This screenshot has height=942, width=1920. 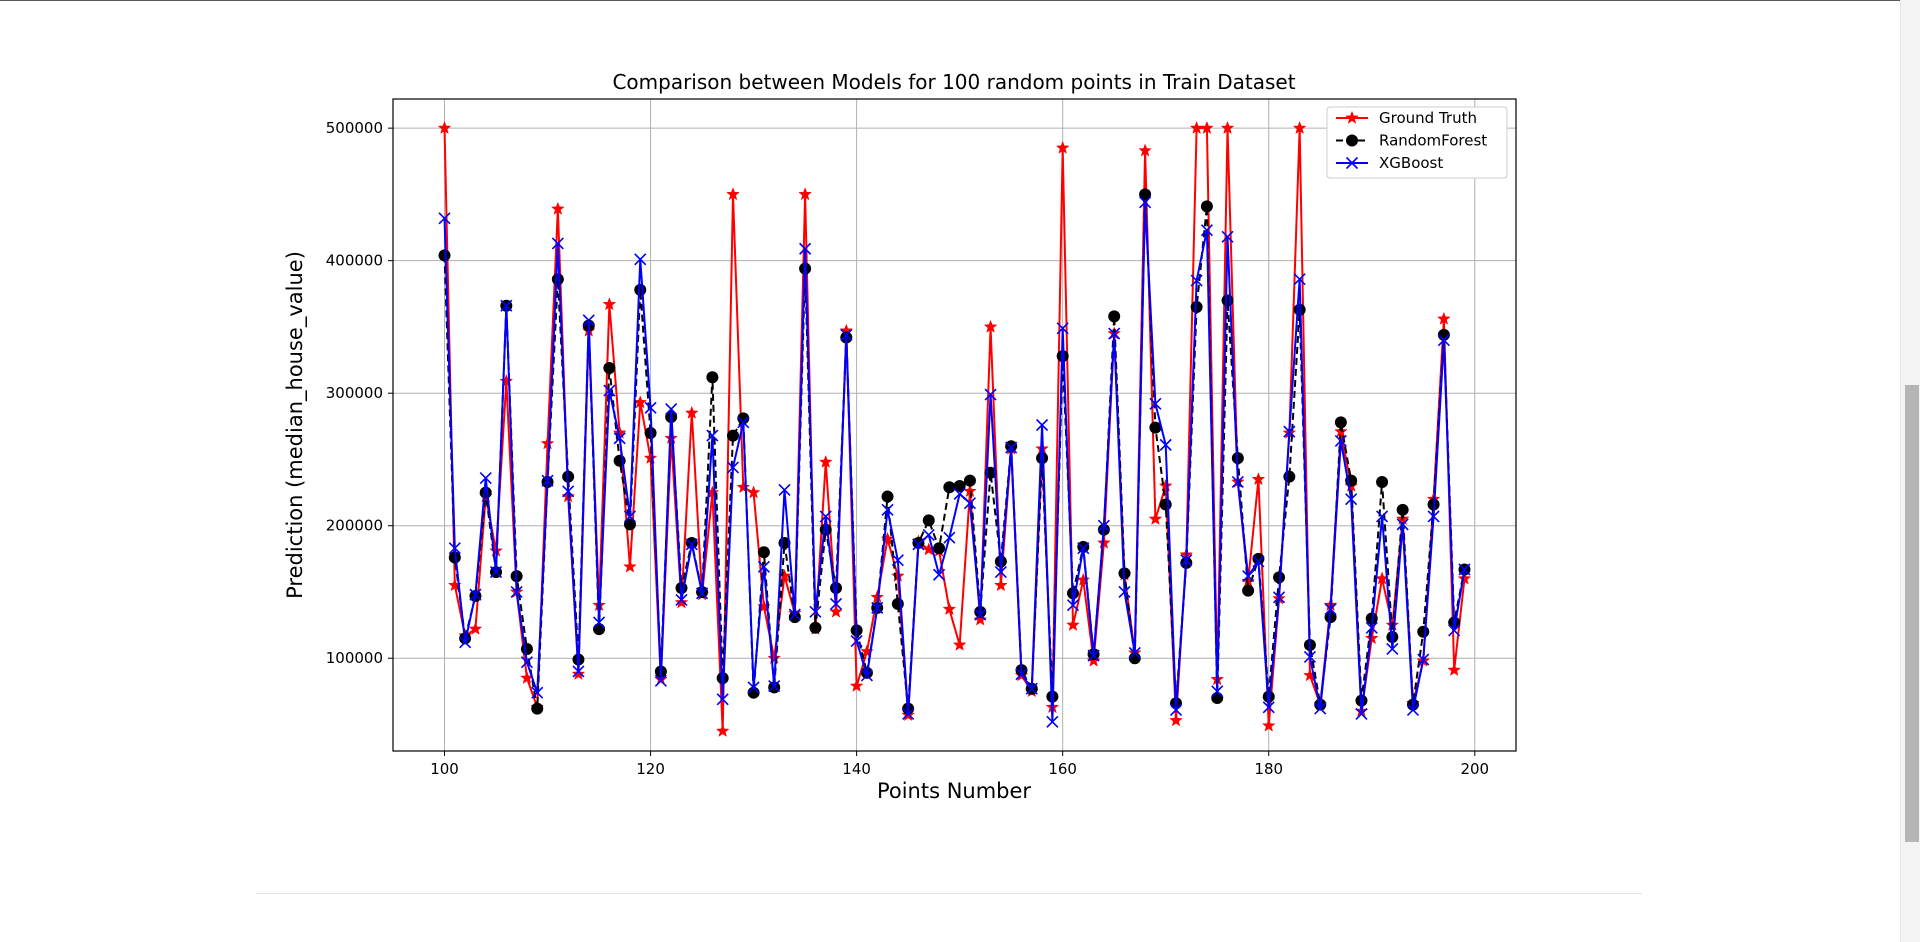 What do you see at coordinates (354, 526) in the screenshot?
I see `y-tick-label: 200000` at bounding box center [354, 526].